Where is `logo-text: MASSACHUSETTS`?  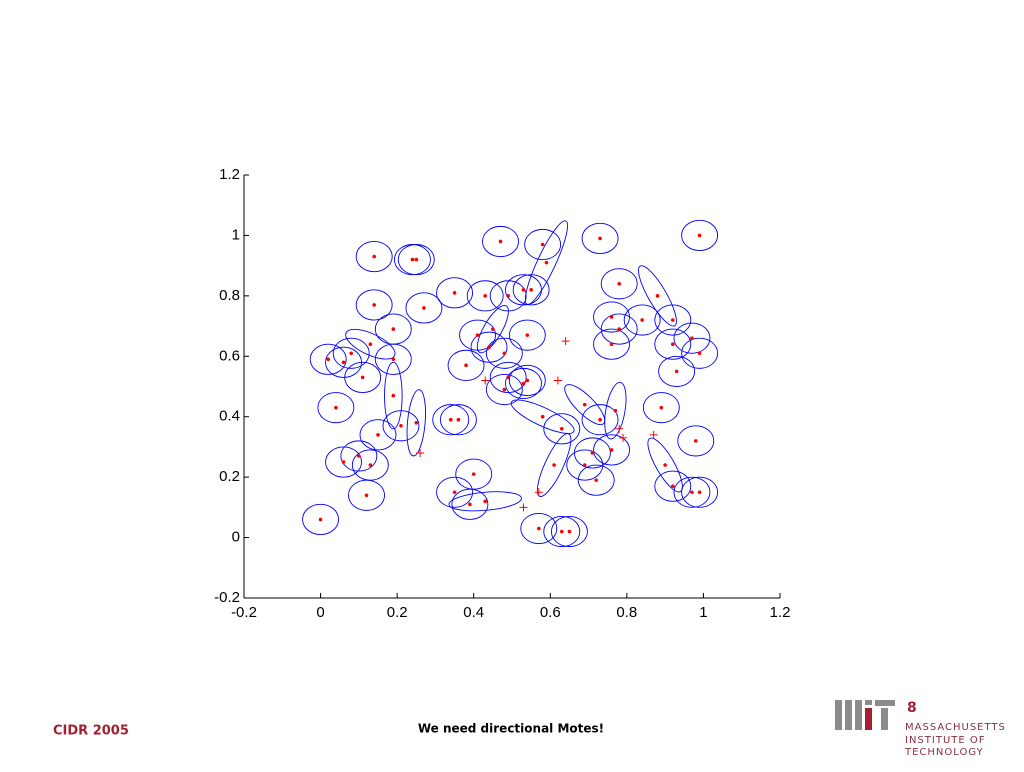
logo-text: MASSACHUSETTS is located at coordinates (955, 727).